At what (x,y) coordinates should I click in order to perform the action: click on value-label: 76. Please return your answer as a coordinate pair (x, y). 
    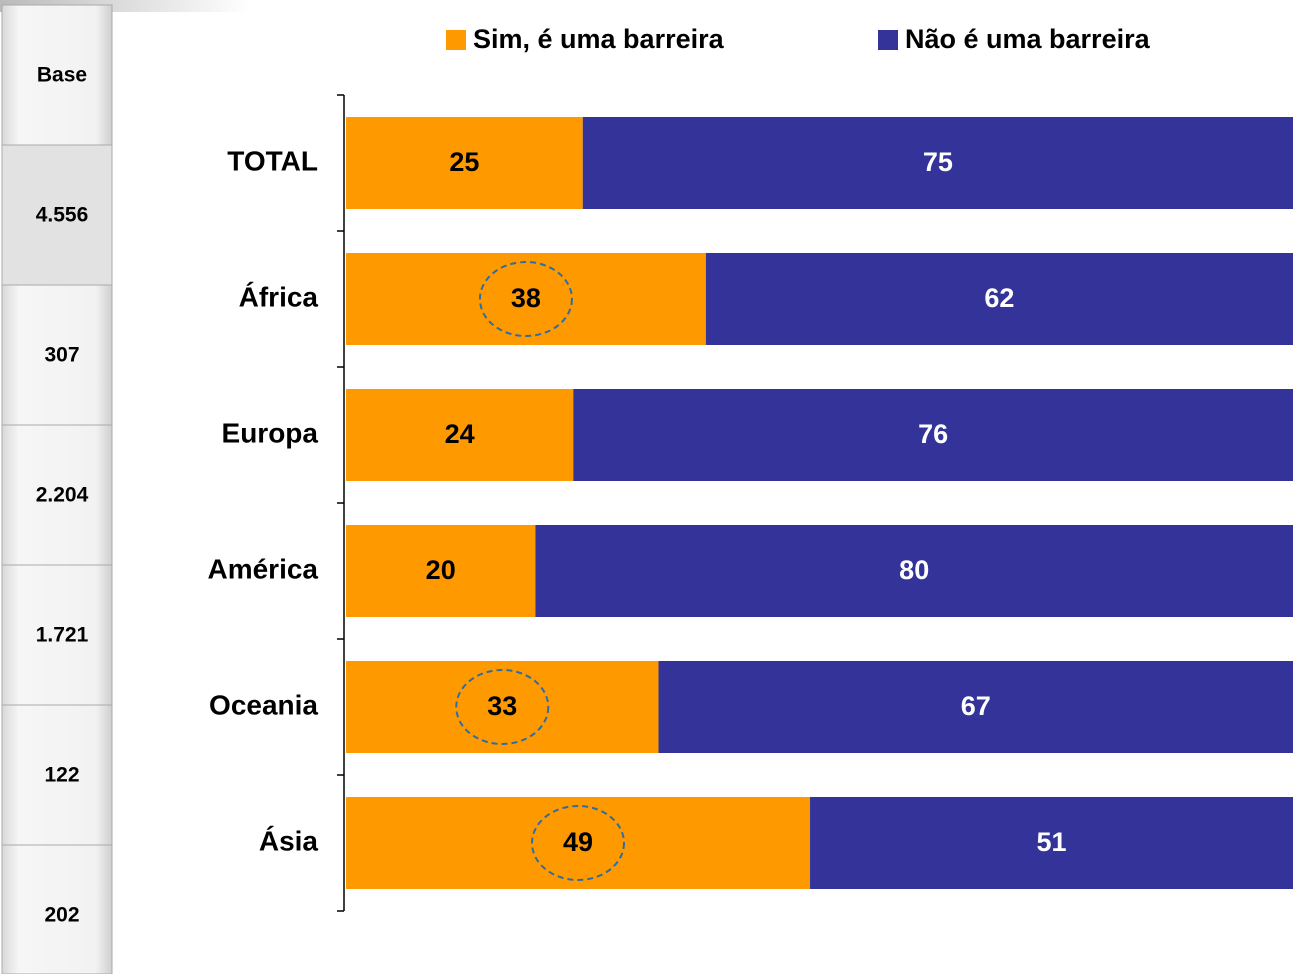
    Looking at the image, I should click on (933, 434).